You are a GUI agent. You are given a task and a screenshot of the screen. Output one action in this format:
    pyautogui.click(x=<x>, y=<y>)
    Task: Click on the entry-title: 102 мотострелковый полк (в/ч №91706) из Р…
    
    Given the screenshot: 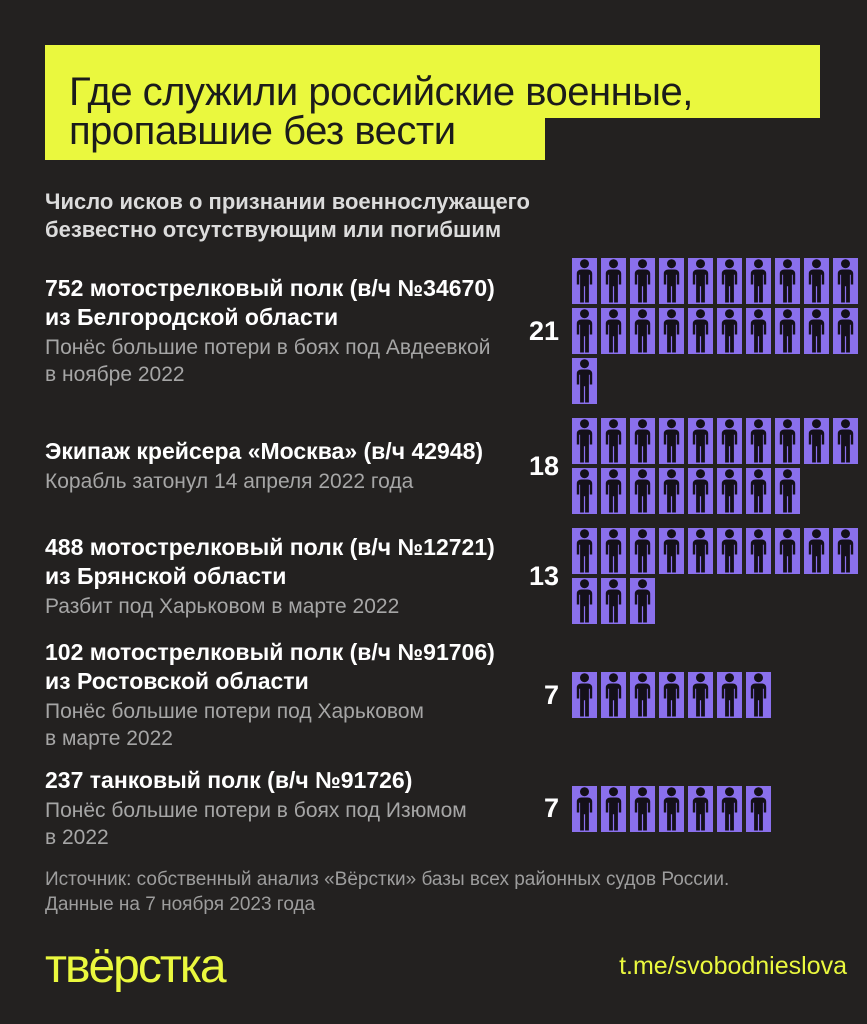 What is the action you would take?
    pyautogui.click(x=270, y=666)
    